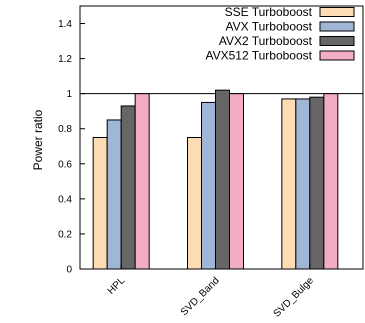  What do you see at coordinates (65, 164) in the screenshot?
I see `y-tick-label: 0.6` at bounding box center [65, 164].